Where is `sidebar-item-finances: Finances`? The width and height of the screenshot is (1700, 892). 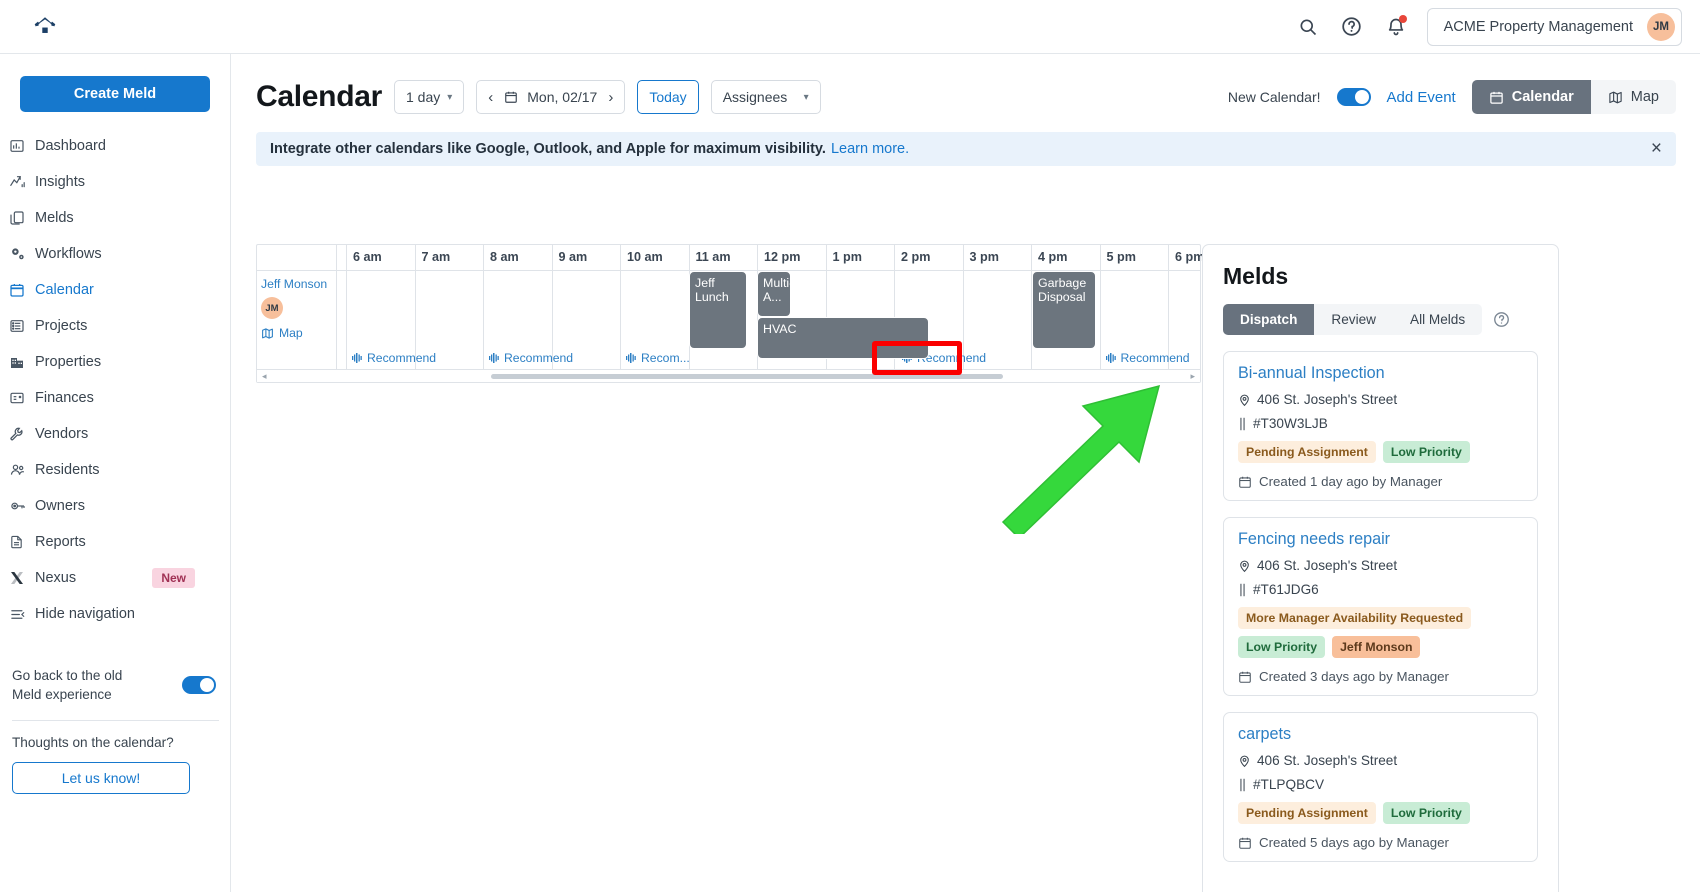
sidebar-item-finances: Finances is located at coordinates (115, 398).